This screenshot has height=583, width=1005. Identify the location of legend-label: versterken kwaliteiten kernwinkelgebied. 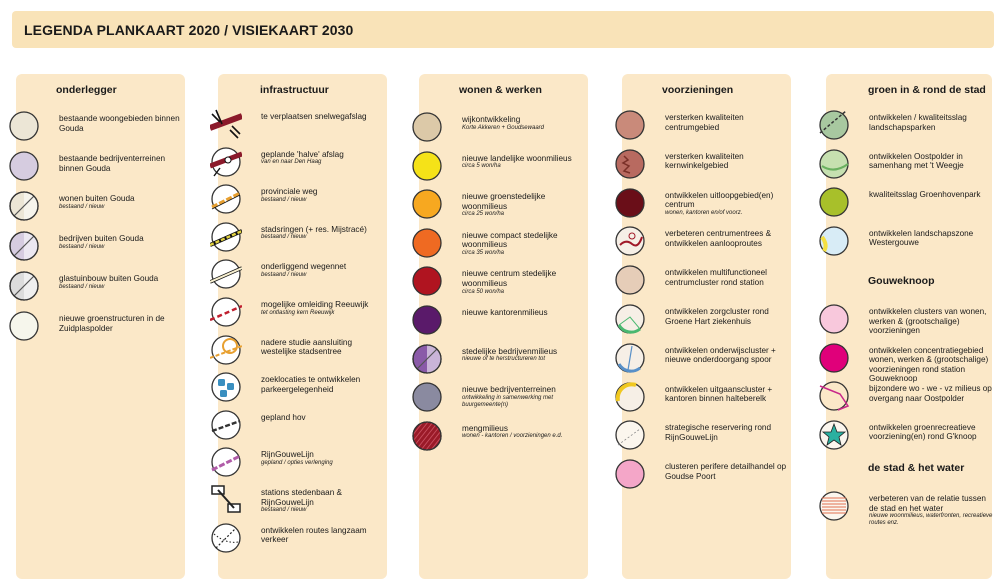
(704, 161).